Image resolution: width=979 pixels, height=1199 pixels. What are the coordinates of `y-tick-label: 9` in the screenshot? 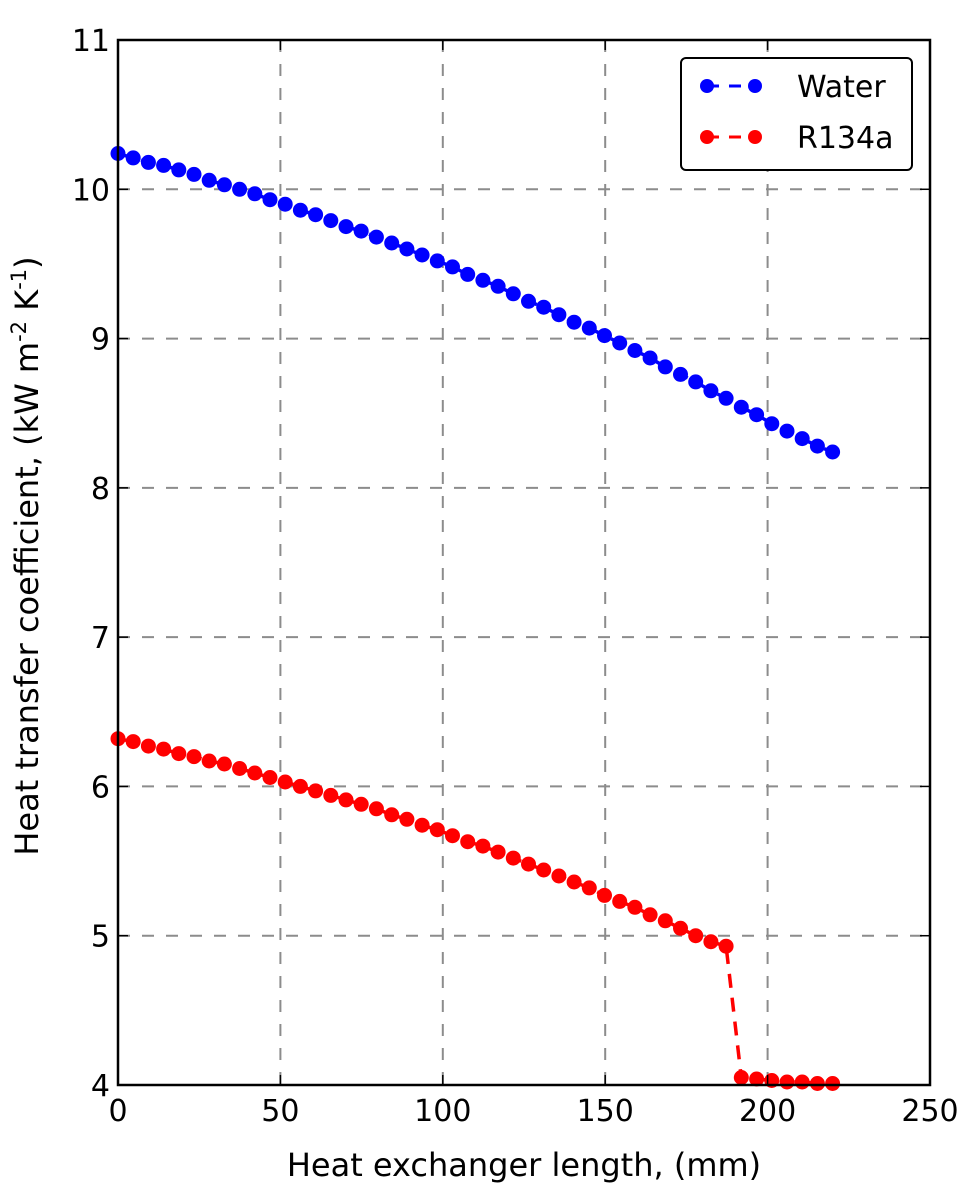 It's located at (100, 340).